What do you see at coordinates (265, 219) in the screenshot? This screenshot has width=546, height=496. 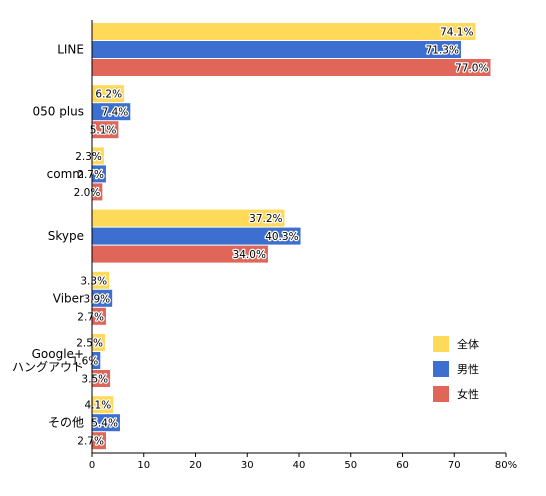 I see `value-label-3-0: 37.2%` at bounding box center [265, 219].